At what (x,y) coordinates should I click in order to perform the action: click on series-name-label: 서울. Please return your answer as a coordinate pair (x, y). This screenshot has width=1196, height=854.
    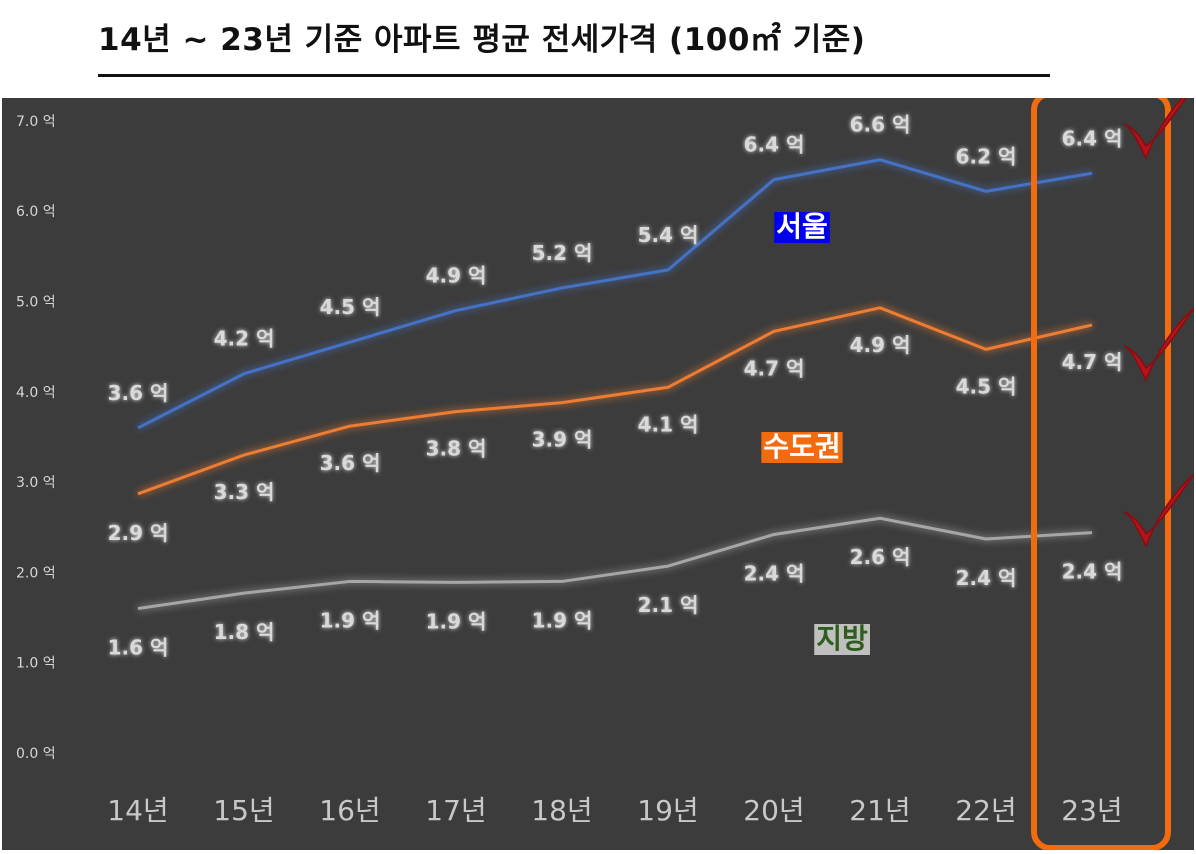
    Looking at the image, I should click on (802, 226).